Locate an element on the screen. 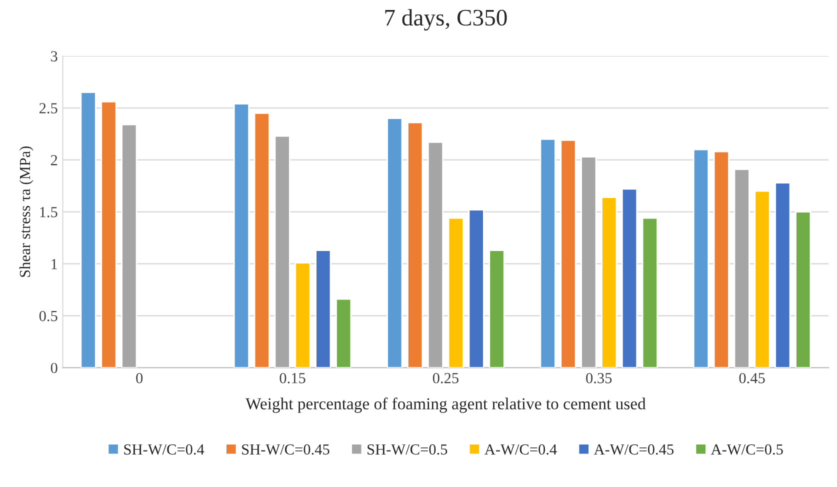 The height and width of the screenshot is (487, 837). y-tick-label: 3 is located at coordinates (54, 56).